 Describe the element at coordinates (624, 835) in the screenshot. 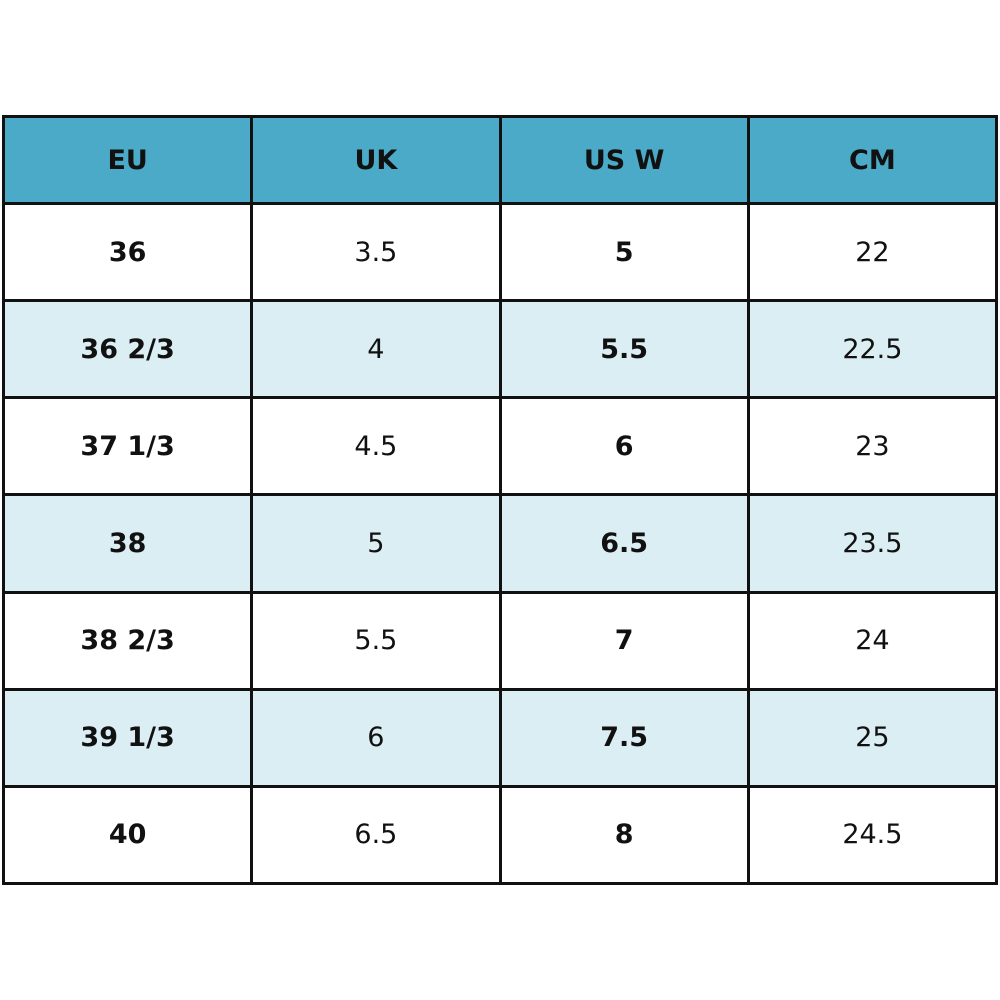

I see `table-cell: 8` at that location.